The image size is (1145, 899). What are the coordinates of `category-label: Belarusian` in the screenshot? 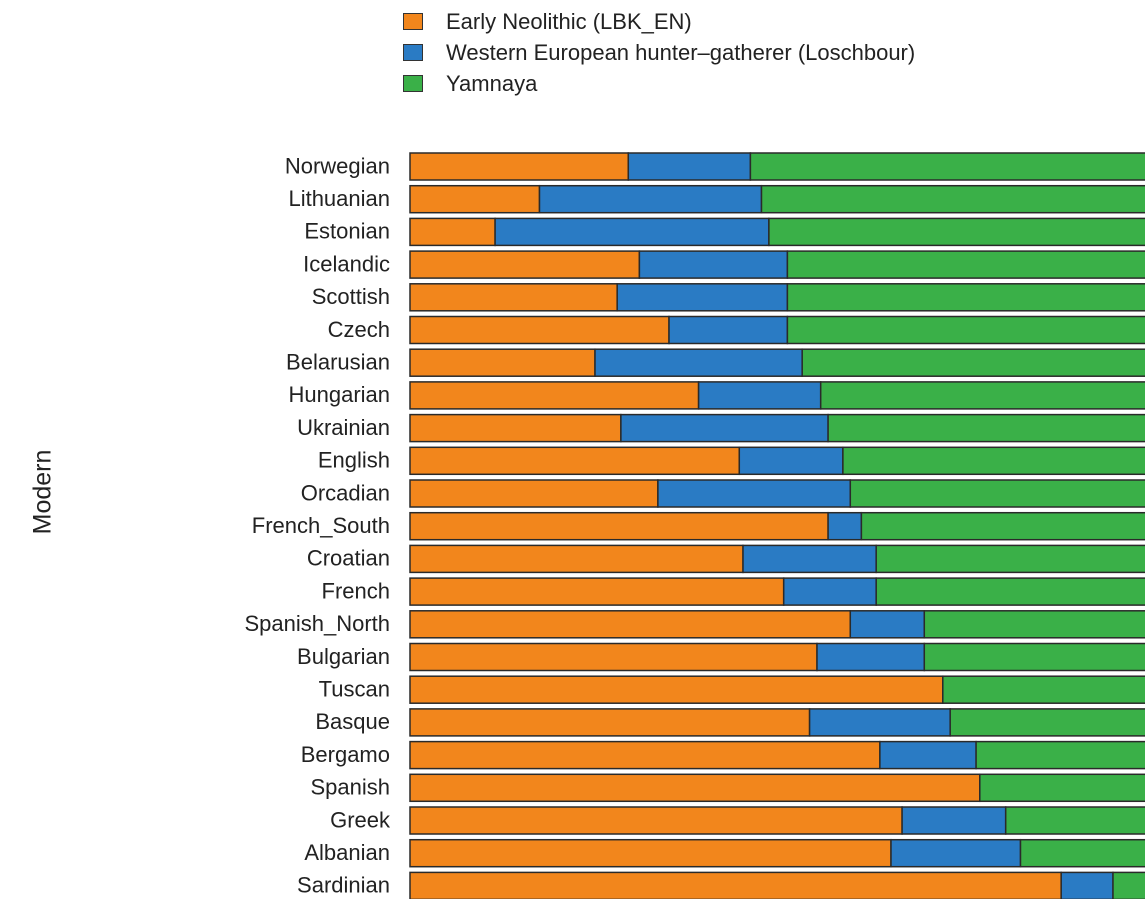 It's located at (338, 362).